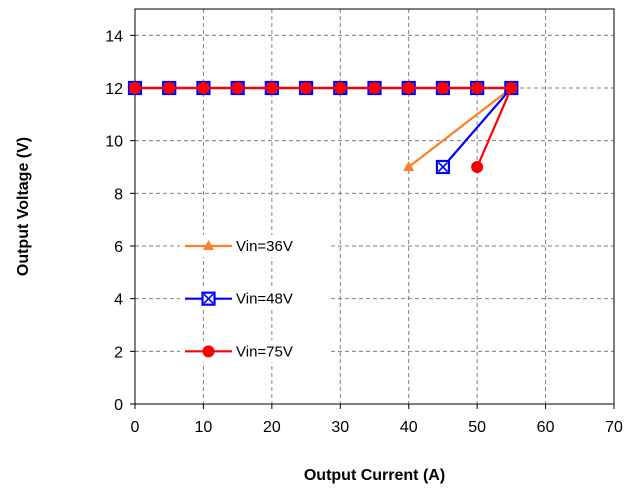 This screenshot has height=489, width=636. What do you see at coordinates (614, 427) in the screenshot?
I see `x-tick-label: 70` at bounding box center [614, 427].